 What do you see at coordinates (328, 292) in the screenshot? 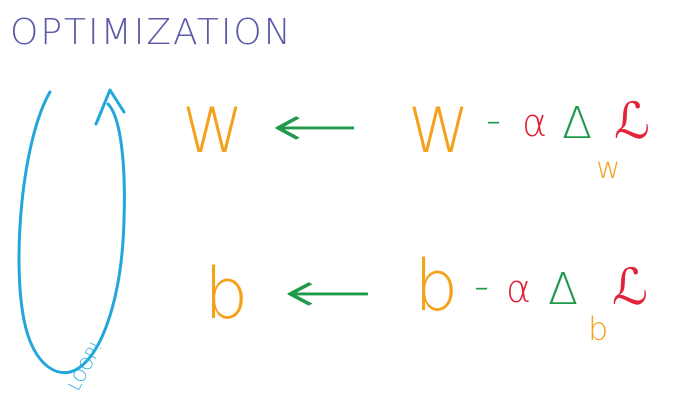
I see `eq2-arrow: ←` at bounding box center [328, 292].